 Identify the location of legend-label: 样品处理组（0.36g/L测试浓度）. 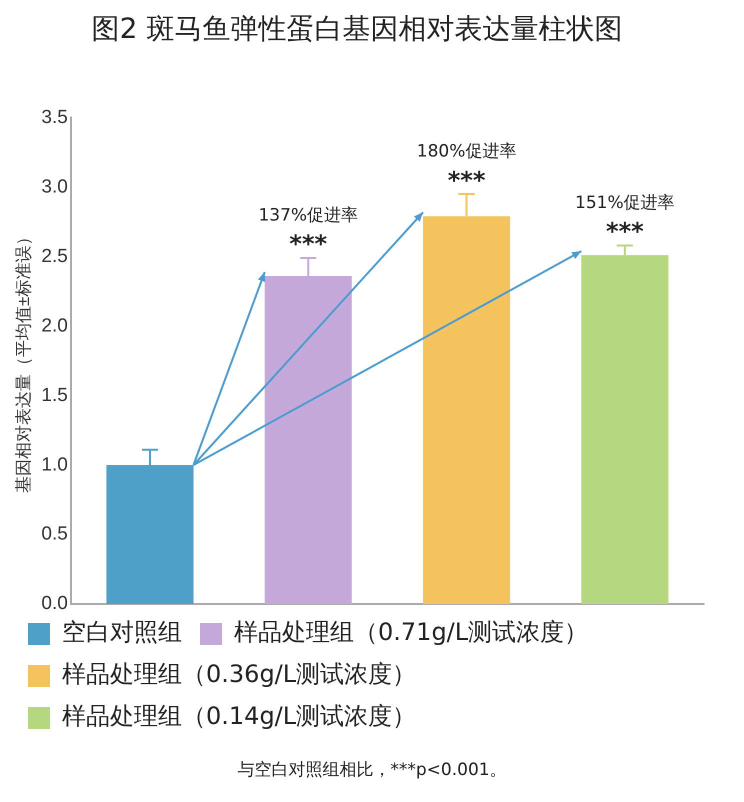
(239, 674).